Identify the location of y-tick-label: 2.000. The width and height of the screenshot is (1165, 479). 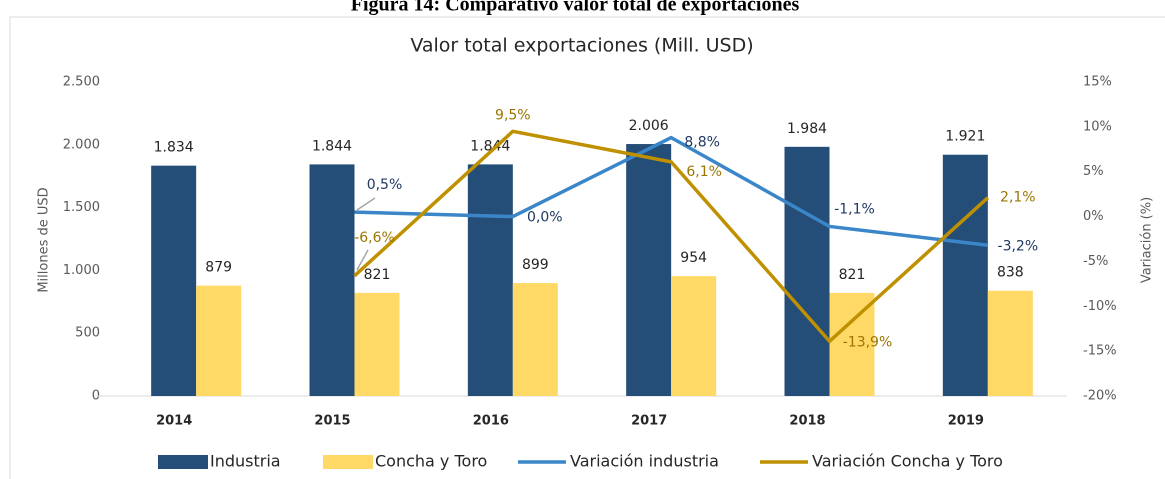
(81, 144).